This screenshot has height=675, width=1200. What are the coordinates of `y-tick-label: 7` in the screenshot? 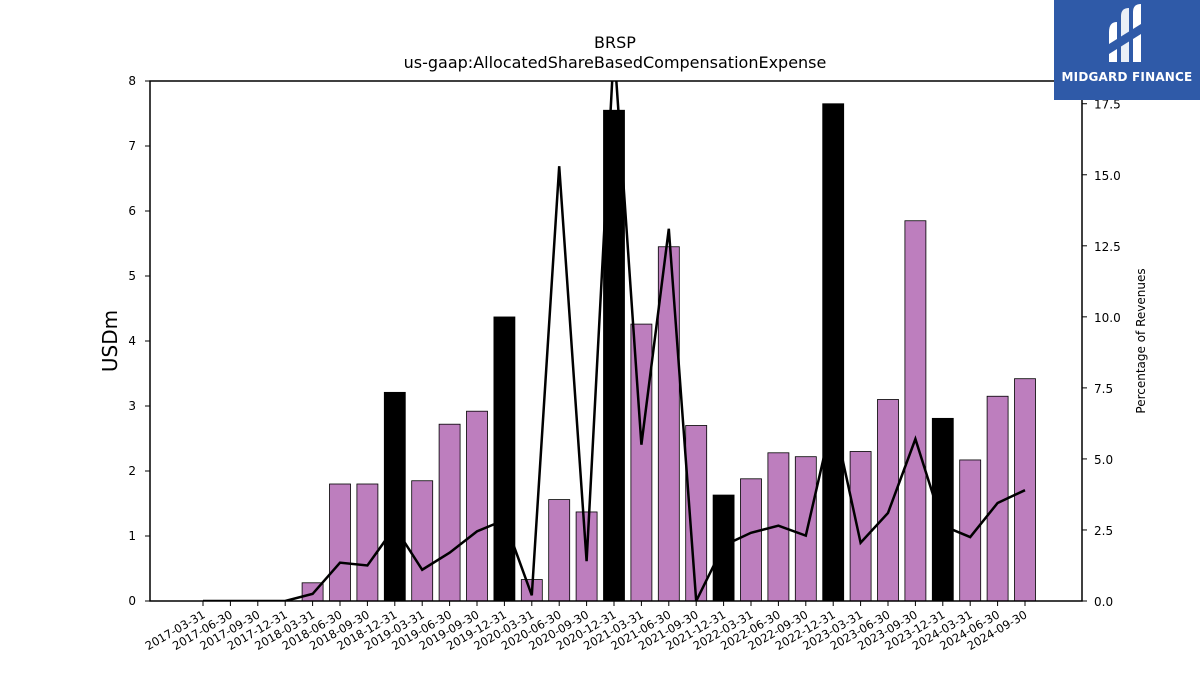 It's located at (132, 146).